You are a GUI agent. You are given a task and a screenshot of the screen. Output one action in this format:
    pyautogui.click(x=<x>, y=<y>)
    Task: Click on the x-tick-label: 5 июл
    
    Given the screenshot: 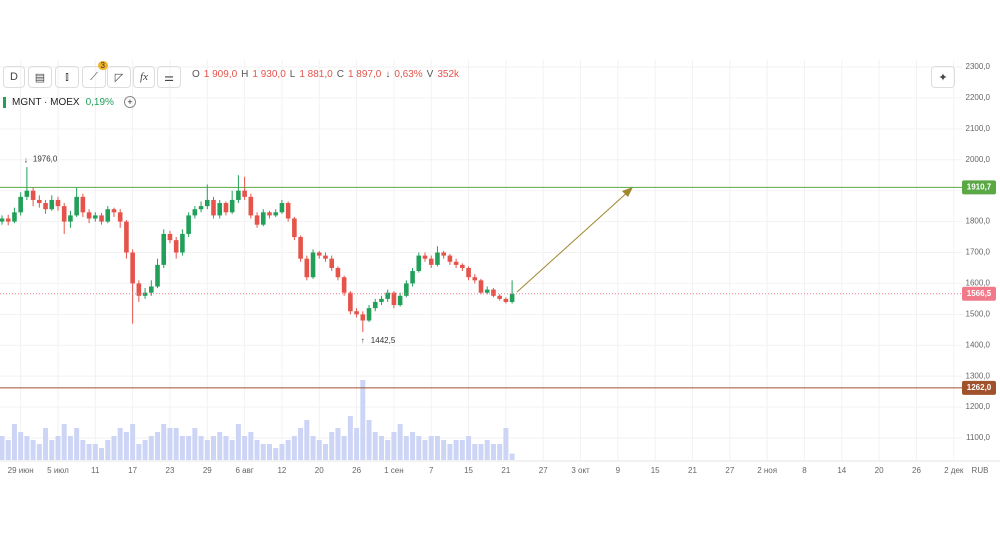 What is the action you would take?
    pyautogui.click(x=58, y=470)
    